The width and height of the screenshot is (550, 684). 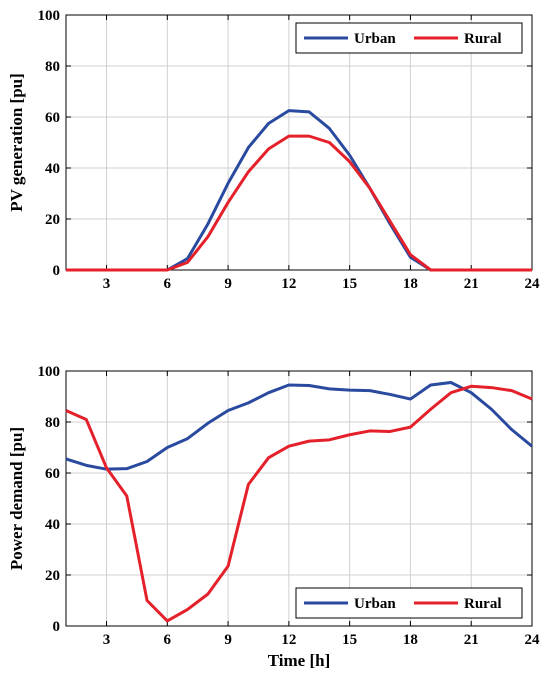 What do you see at coordinates (16, 142) in the screenshot?
I see `y-axis-title: PV generation [pu]` at bounding box center [16, 142].